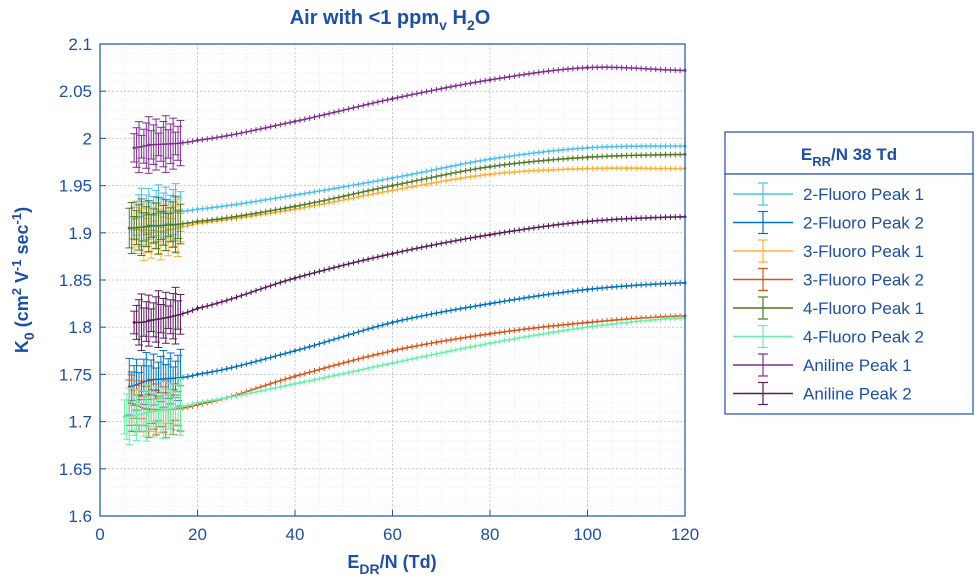  I want to click on y-axis-label-tail2: V, so click(22, 279).